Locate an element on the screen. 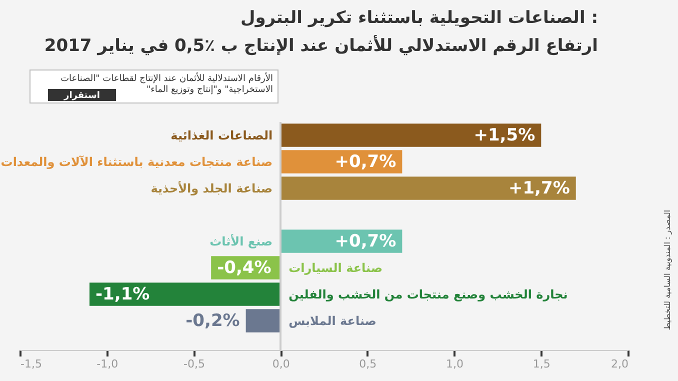  y-tick-label: صناعة السيارات is located at coordinates (335, 267).